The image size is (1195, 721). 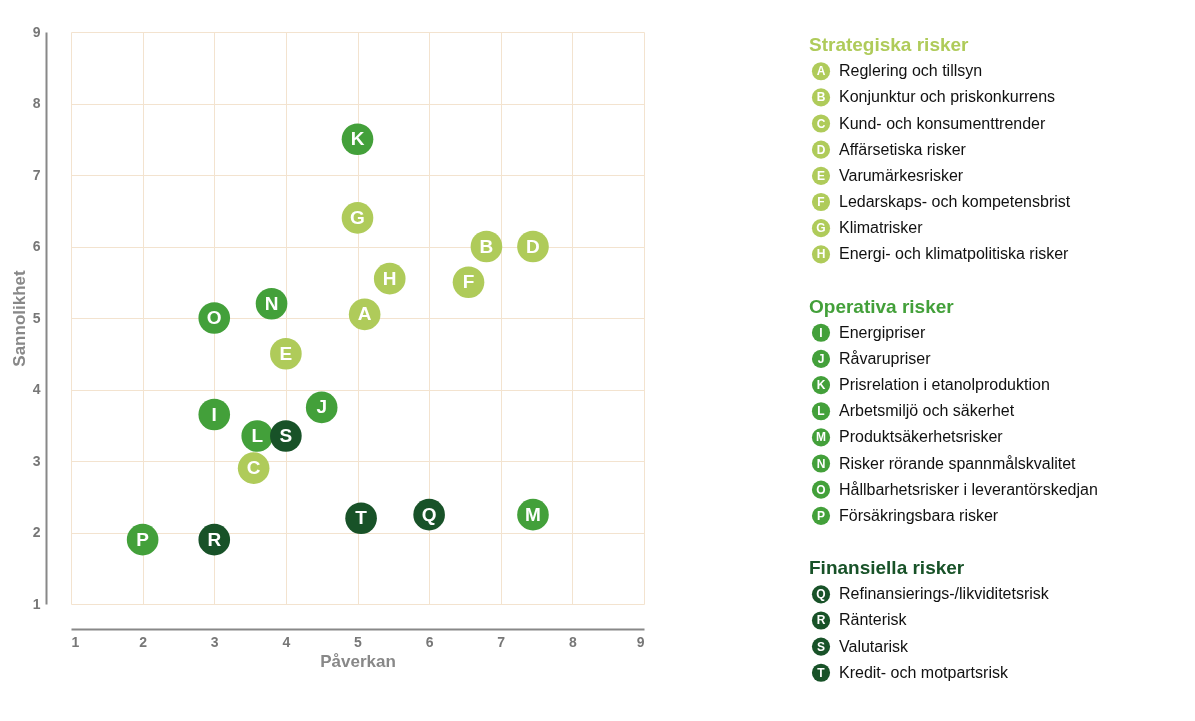 What do you see at coordinates (36, 389) in the screenshot?
I see `y-tick-label: 4` at bounding box center [36, 389].